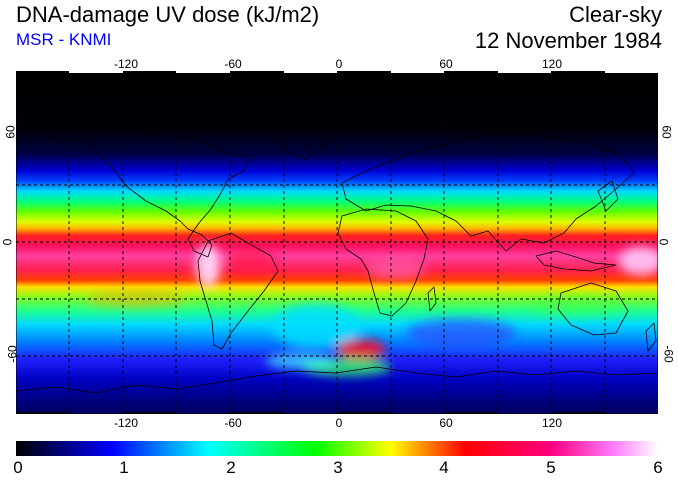  Describe the element at coordinates (233, 64) in the screenshot. I see `lon-tick-top-minus60: -60` at that location.